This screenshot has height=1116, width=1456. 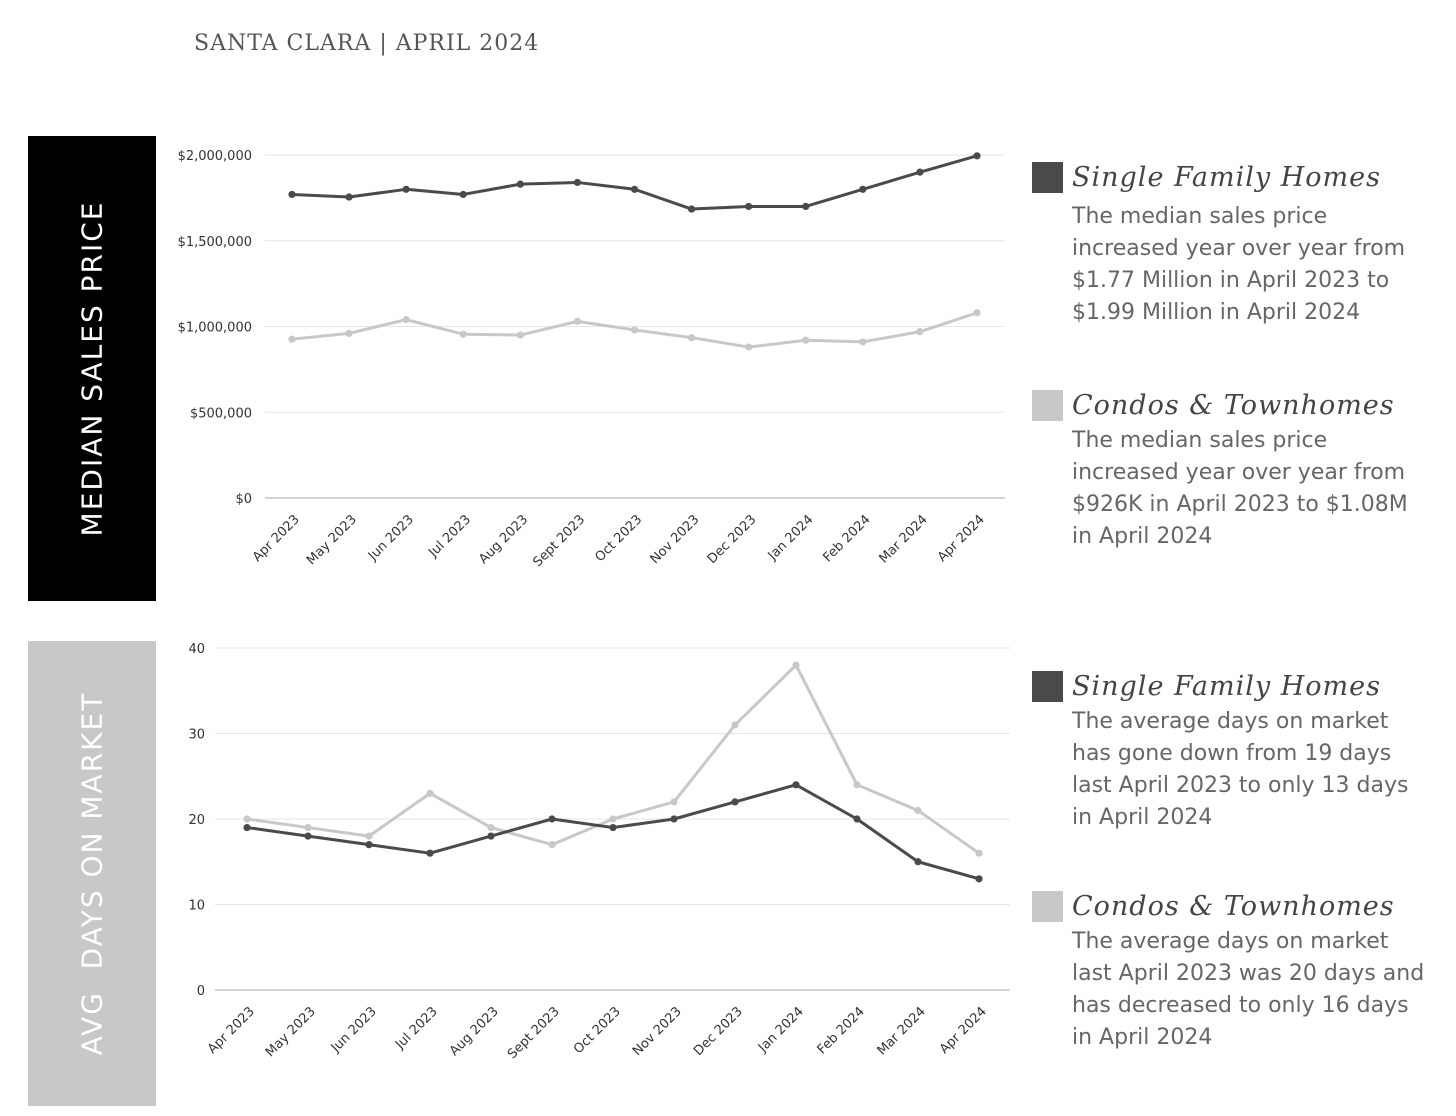 What do you see at coordinates (1226, 177) in the screenshot?
I see `legend-title: Single Family Homes` at bounding box center [1226, 177].